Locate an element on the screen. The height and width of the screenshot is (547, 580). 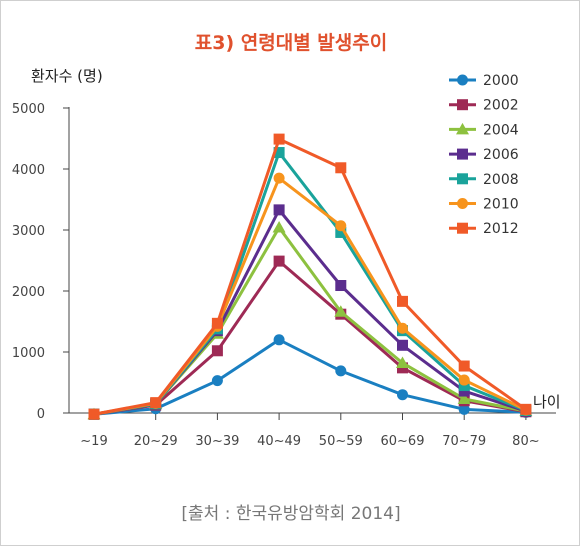
legend-item-2012: 2012 is located at coordinates (484, 229).